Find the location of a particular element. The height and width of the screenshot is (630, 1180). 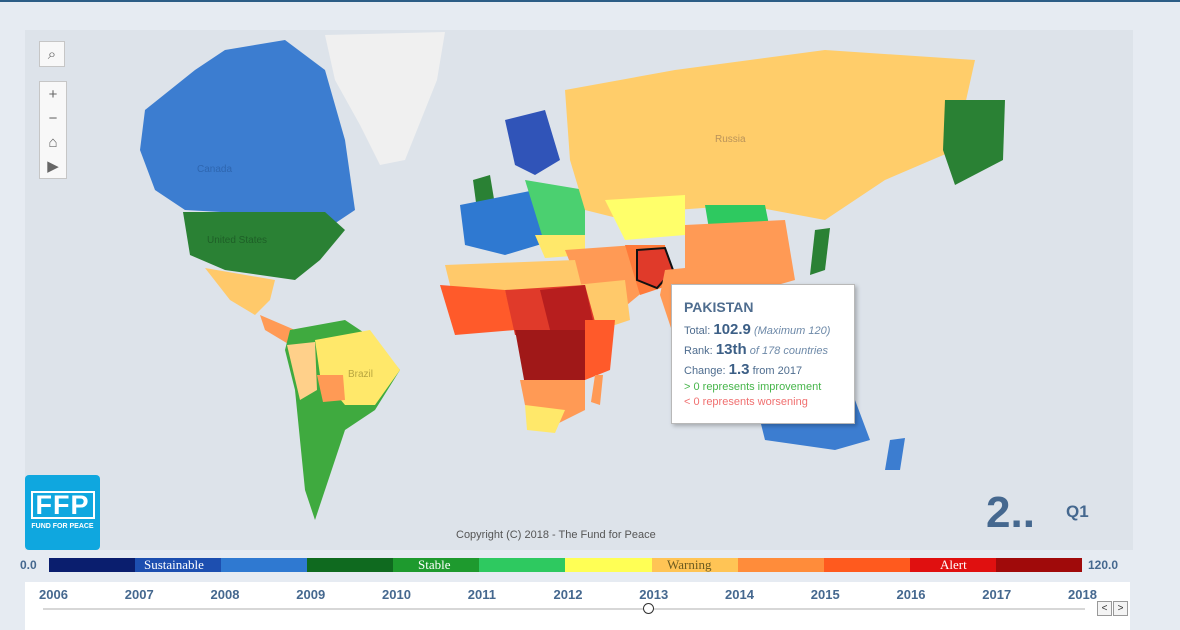

region-new-zealand is located at coordinates (895, 454).